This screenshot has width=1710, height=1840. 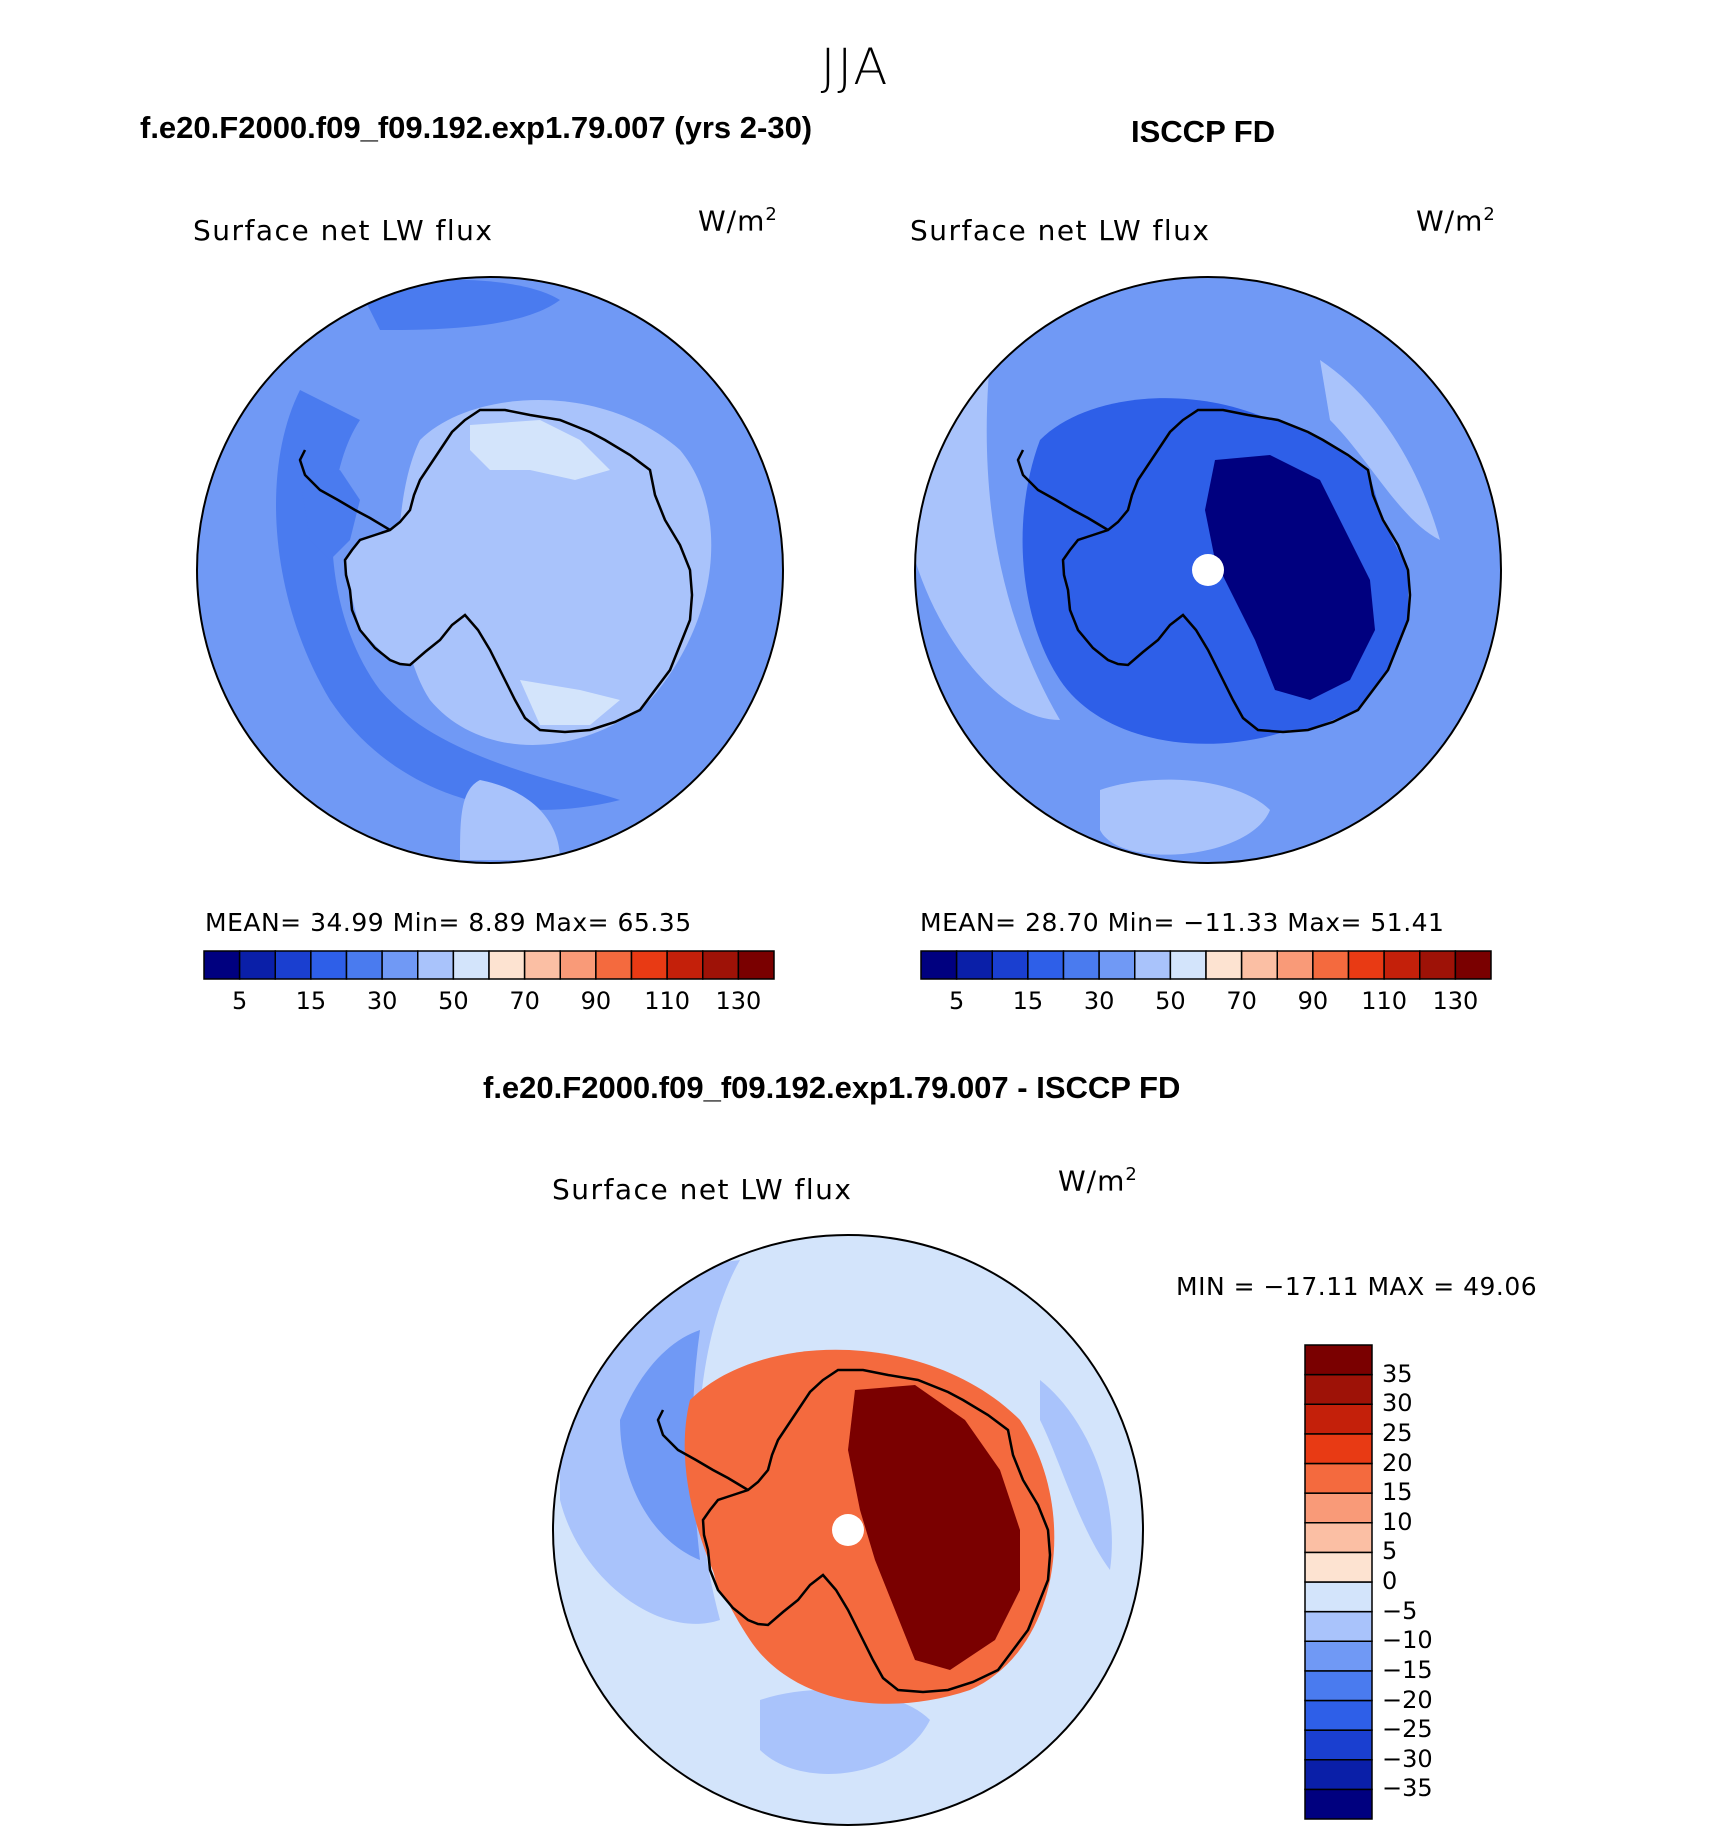 I want to click on diff-neg2-left, so click(x=660, y=1445).